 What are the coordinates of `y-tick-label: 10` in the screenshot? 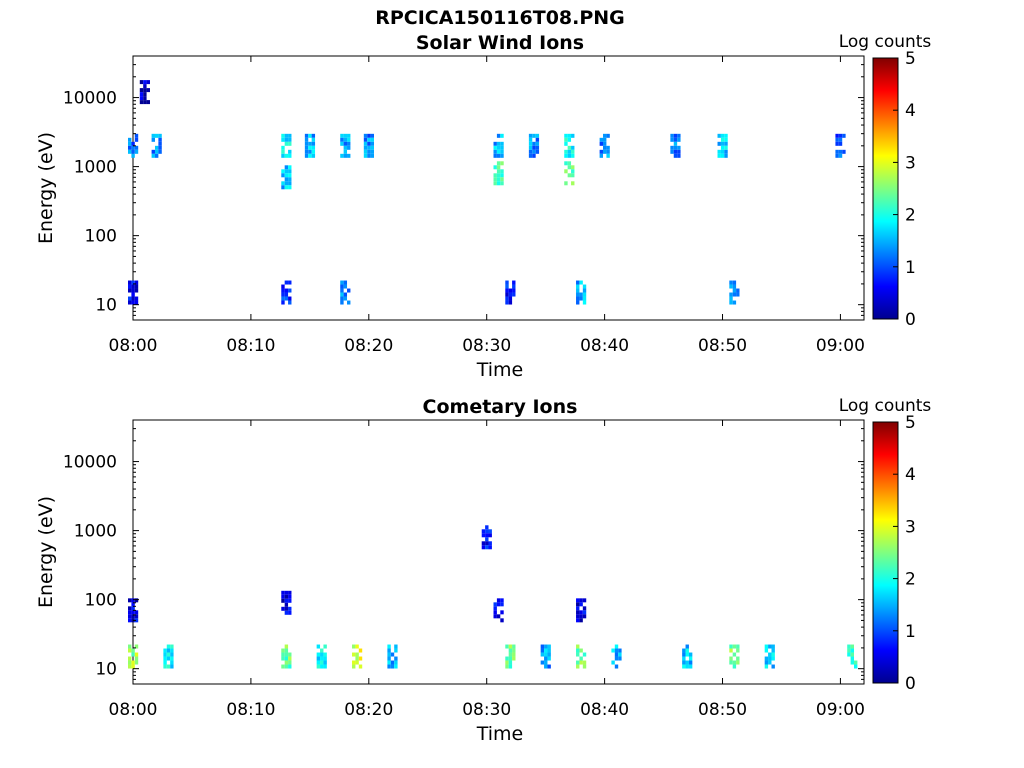 It's located at (106, 670).